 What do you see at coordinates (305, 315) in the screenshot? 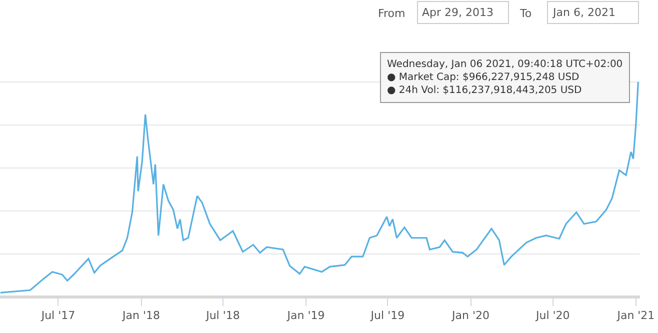
I see `x-tick-label: Jan '19` at bounding box center [305, 315].